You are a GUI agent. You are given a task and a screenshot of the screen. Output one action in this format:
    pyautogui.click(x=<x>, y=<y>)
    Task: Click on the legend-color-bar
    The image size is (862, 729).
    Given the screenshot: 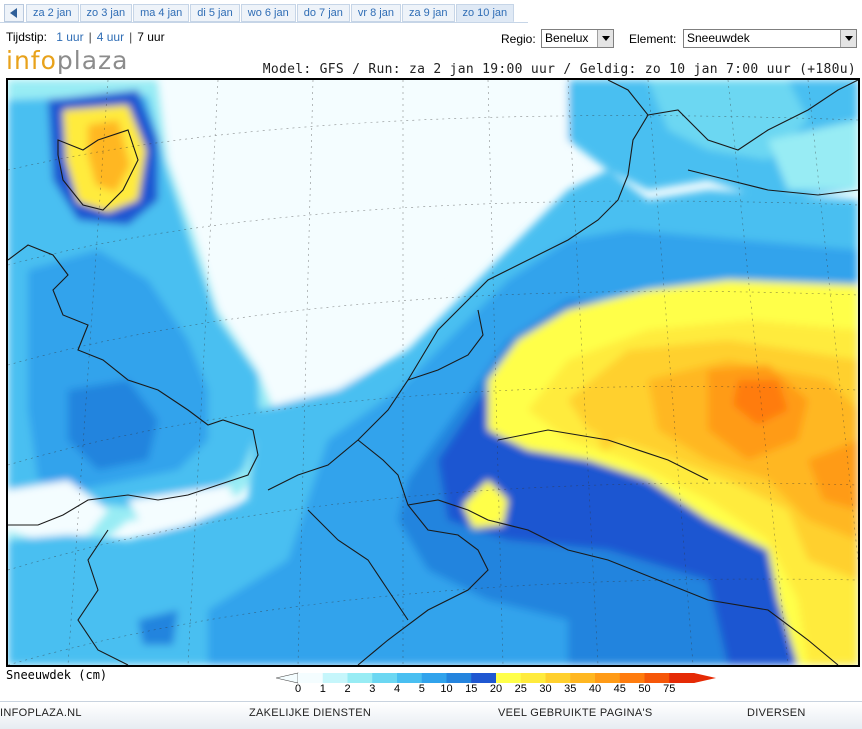 What is the action you would take?
    pyautogui.click(x=496, y=678)
    